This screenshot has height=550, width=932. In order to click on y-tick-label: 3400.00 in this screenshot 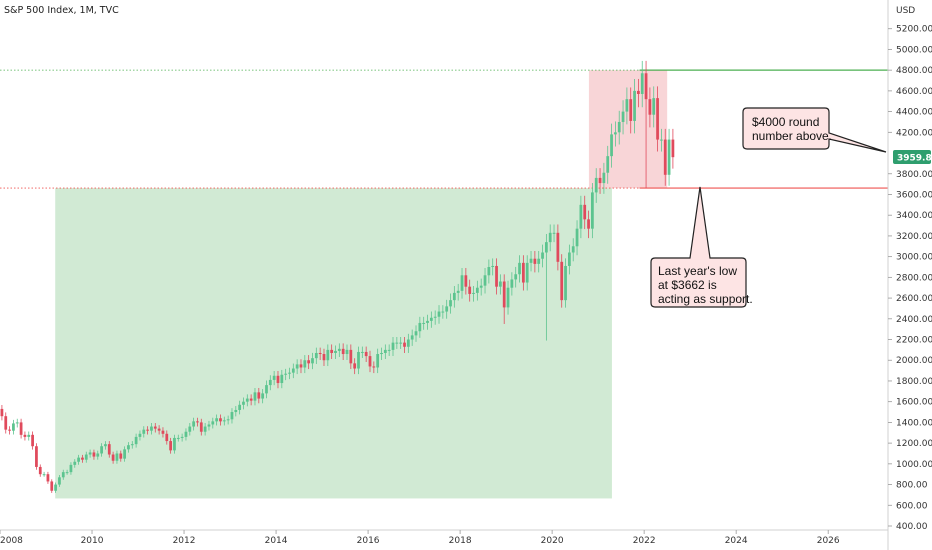, I will do `click(914, 216)`.